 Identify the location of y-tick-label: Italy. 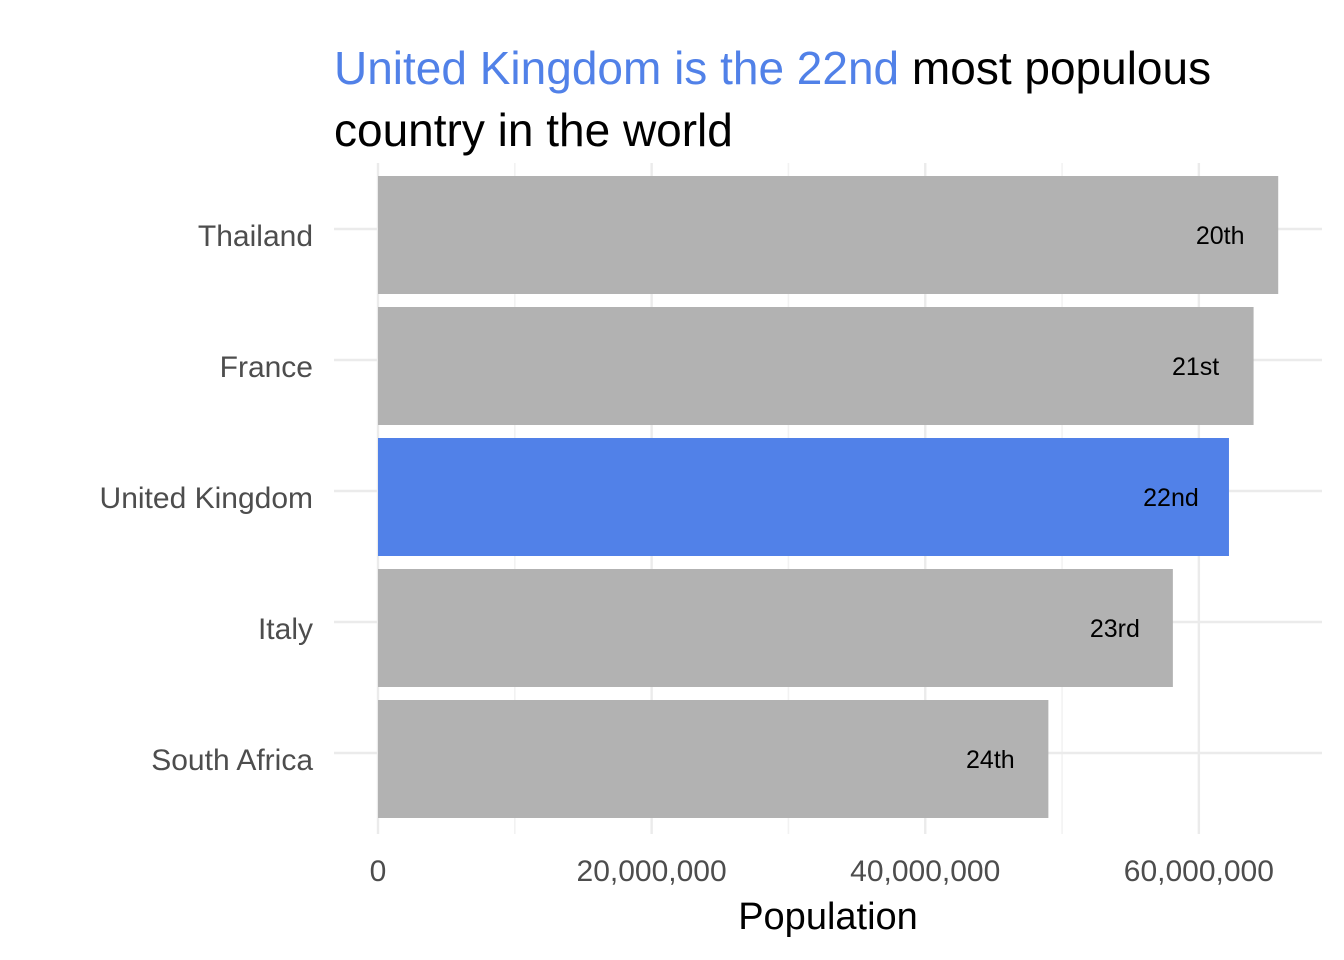
(285, 629).